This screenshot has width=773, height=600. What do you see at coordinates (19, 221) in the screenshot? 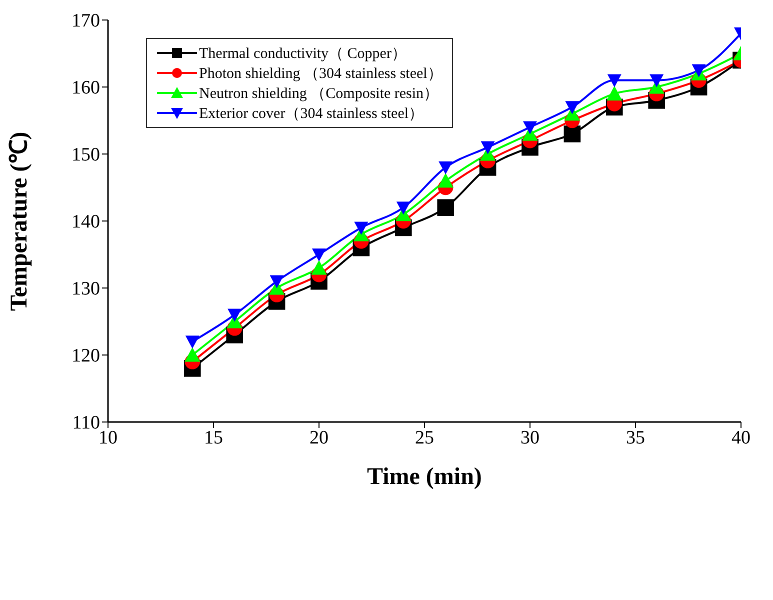
I see `y-axis-title: Temperature (℃)` at bounding box center [19, 221].